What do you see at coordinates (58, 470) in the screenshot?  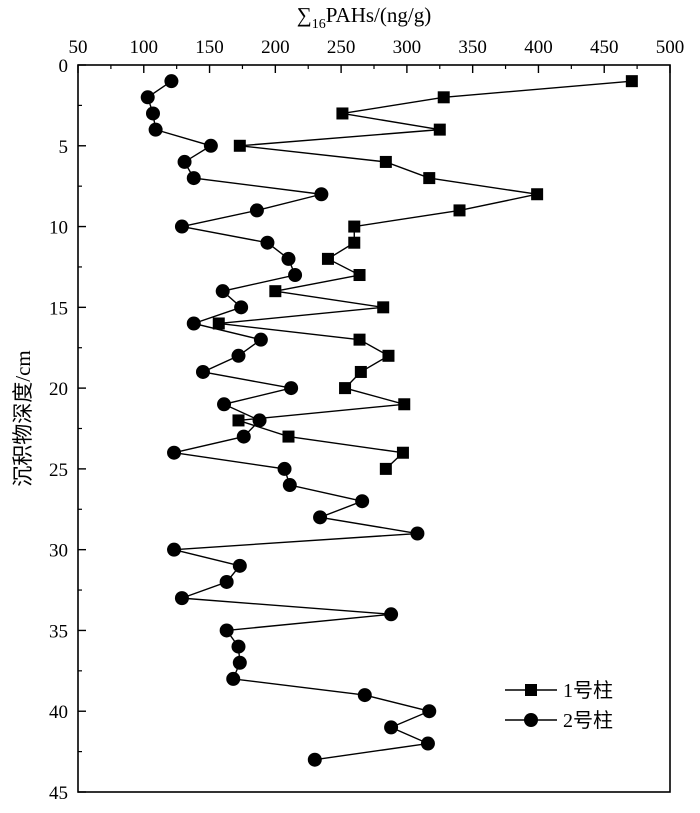 I see `y-tick-label: 25` at bounding box center [58, 470].